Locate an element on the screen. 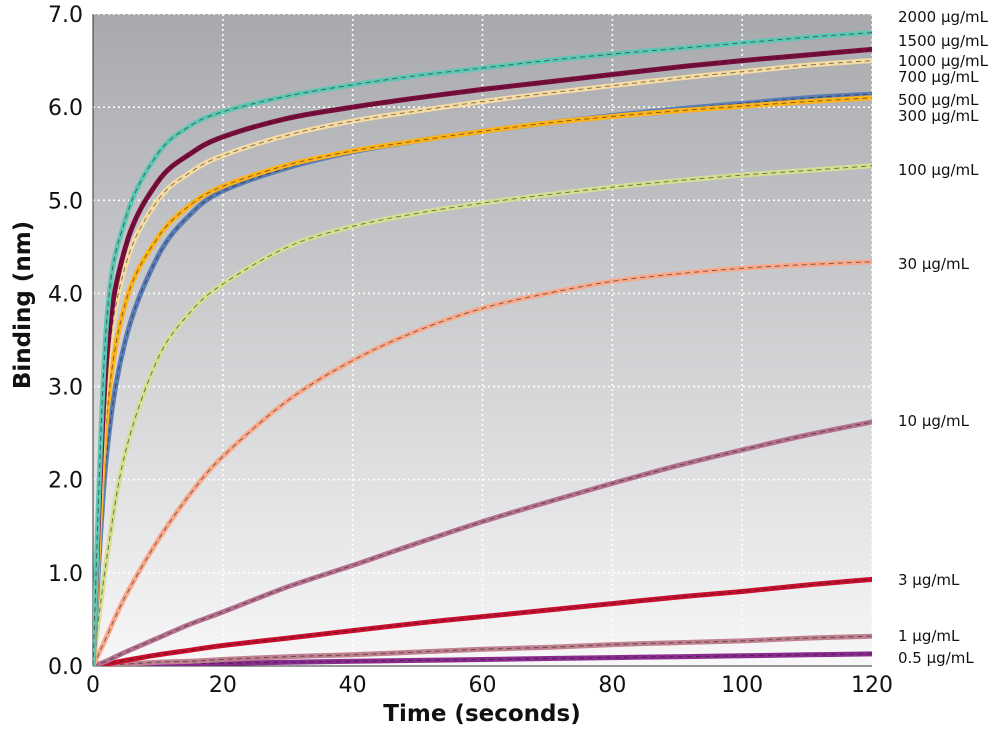 This screenshot has width=1000, height=729. x-tick-label: 120 is located at coordinates (872, 685).